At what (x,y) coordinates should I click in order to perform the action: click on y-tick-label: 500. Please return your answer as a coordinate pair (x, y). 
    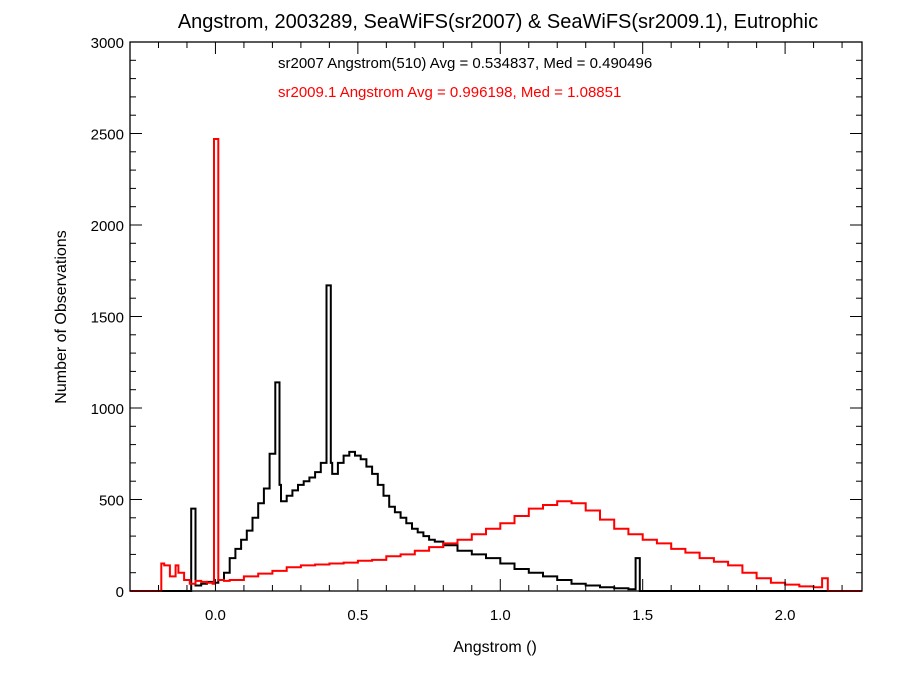
    Looking at the image, I should click on (111, 501).